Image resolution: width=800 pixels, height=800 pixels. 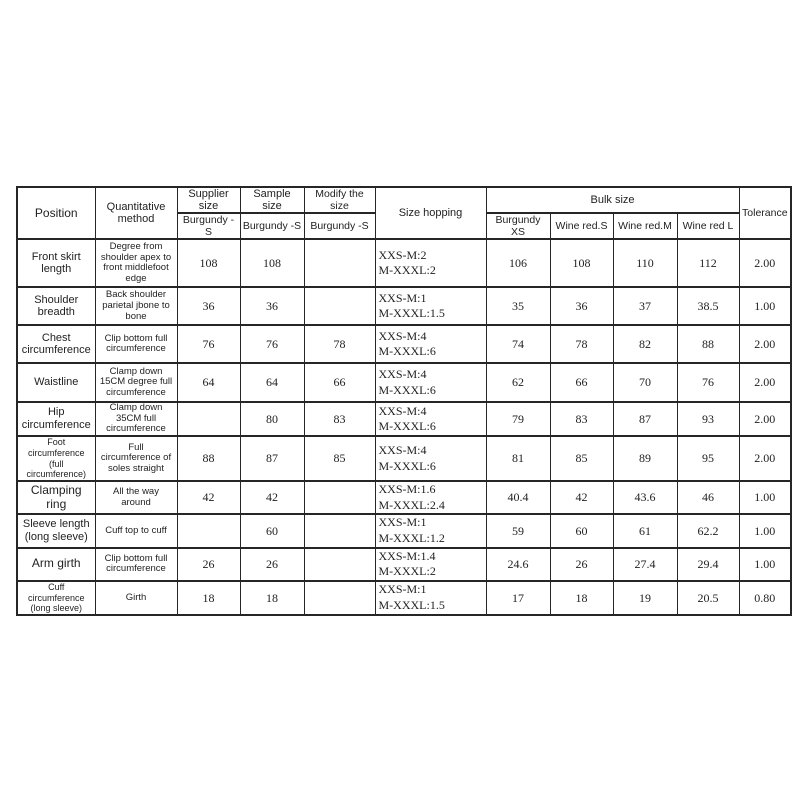 What do you see at coordinates (56, 383) in the screenshot?
I see `position-cell: Waistline` at bounding box center [56, 383].